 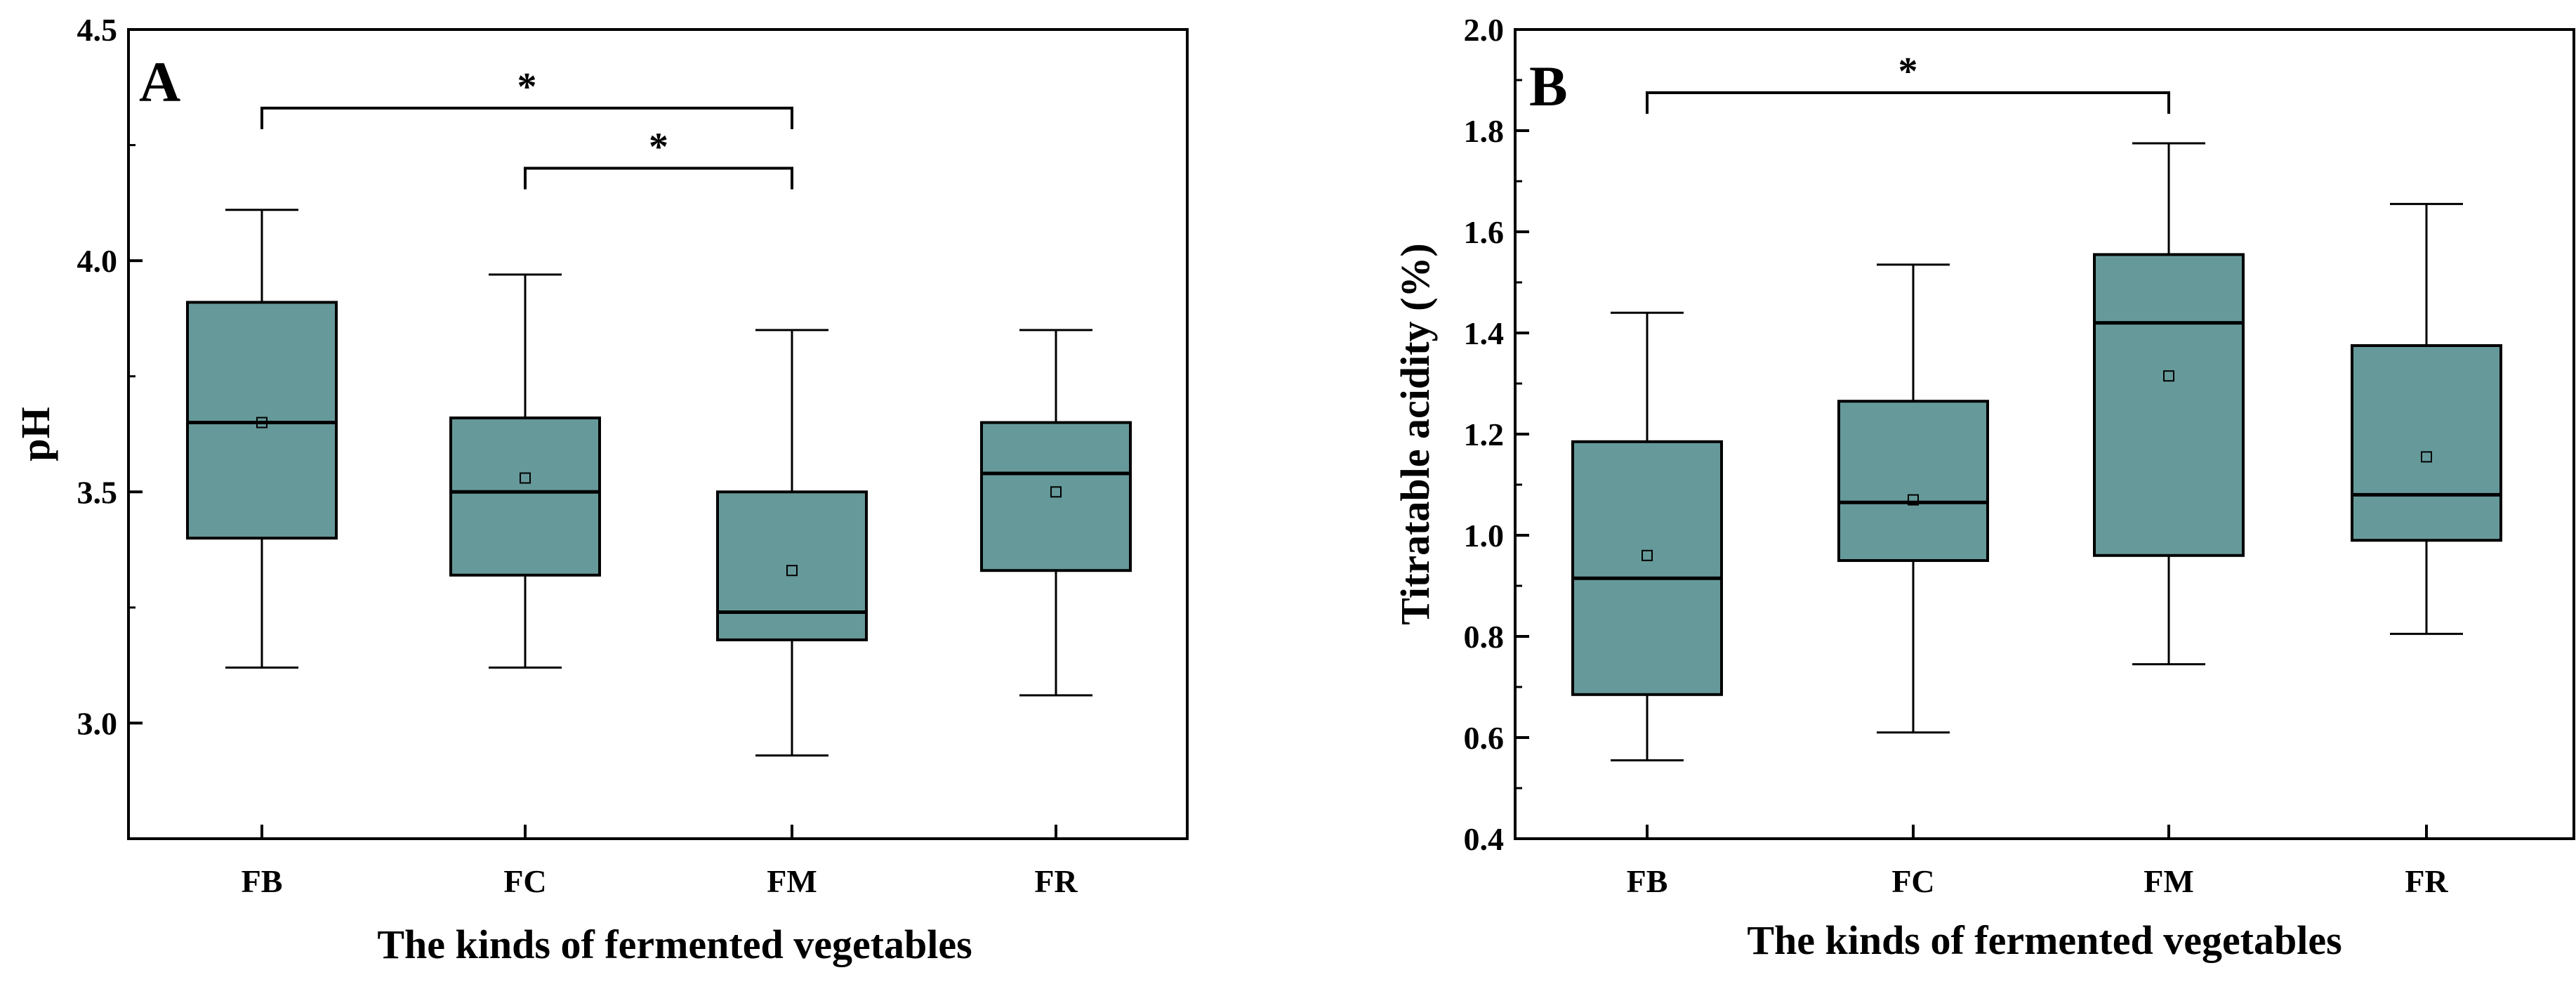 What do you see at coordinates (159, 82) in the screenshot?
I see `panel-label-a: A` at bounding box center [159, 82].